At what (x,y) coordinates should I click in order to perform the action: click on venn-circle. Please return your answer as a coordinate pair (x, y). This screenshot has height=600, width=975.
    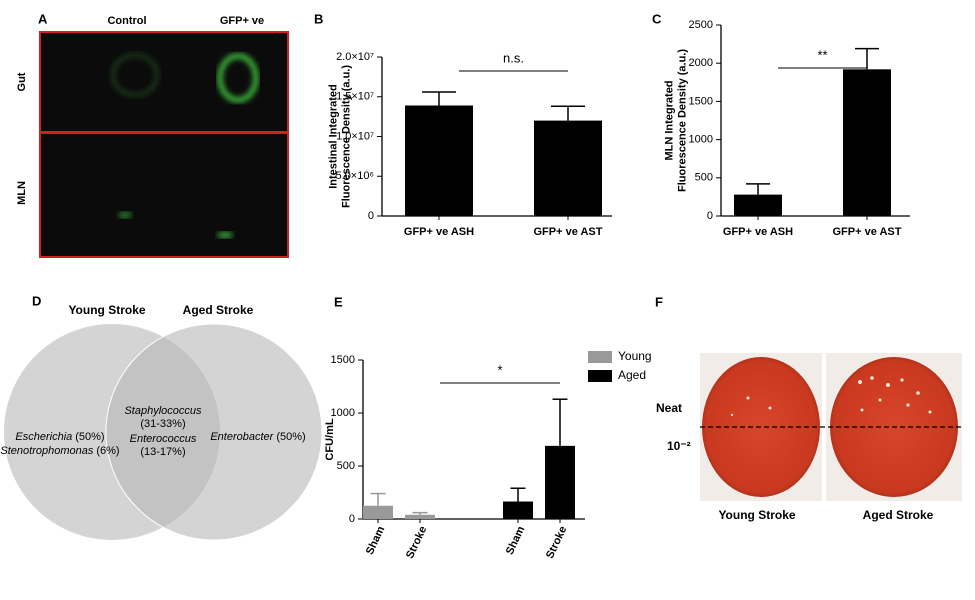
    Looking at the image, I should click on (214, 432).